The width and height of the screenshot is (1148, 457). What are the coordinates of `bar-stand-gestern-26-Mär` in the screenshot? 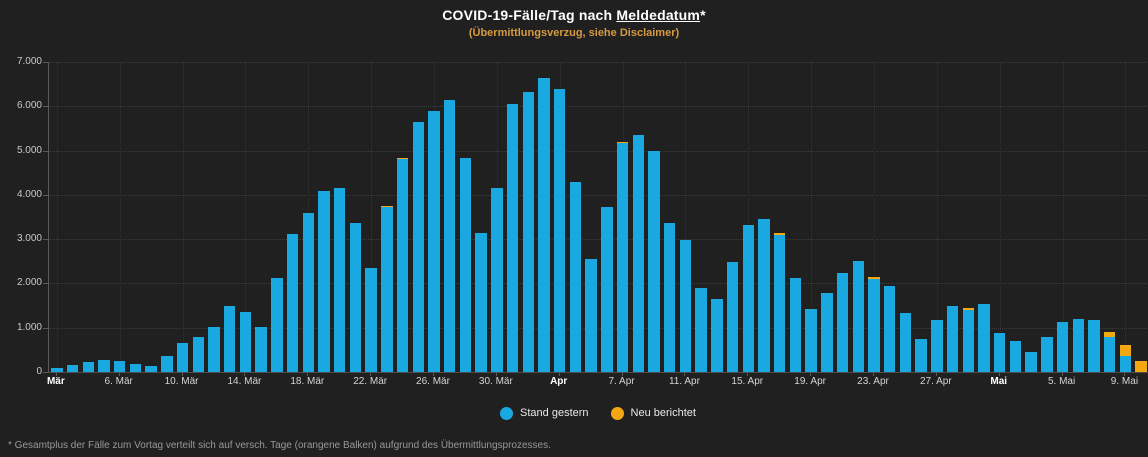 It's located at (434, 241).